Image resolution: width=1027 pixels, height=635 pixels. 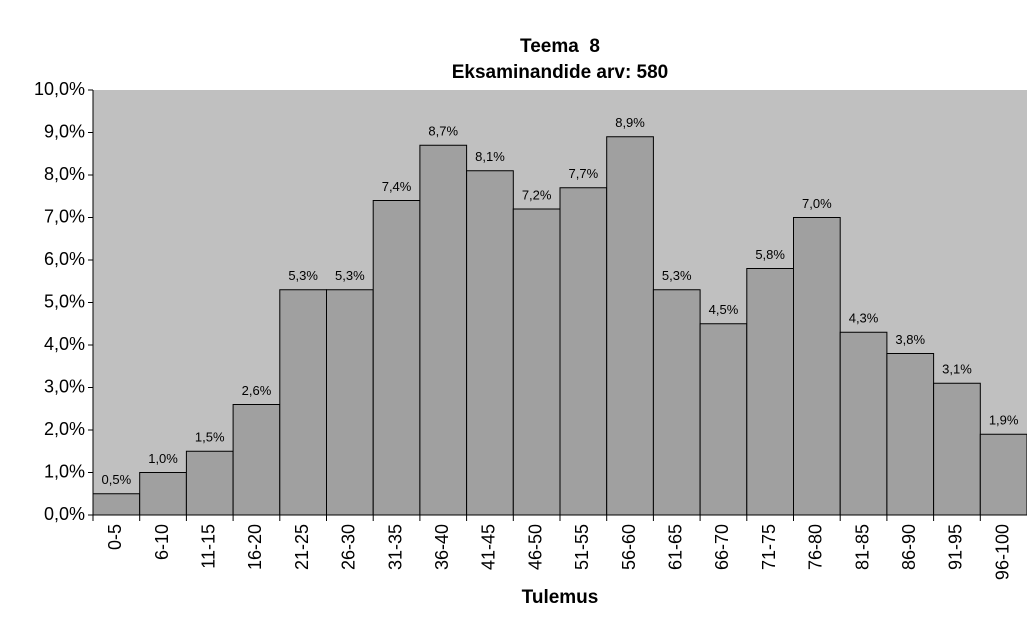 I want to click on x-axis-title: Tulemus, so click(x=560, y=597).